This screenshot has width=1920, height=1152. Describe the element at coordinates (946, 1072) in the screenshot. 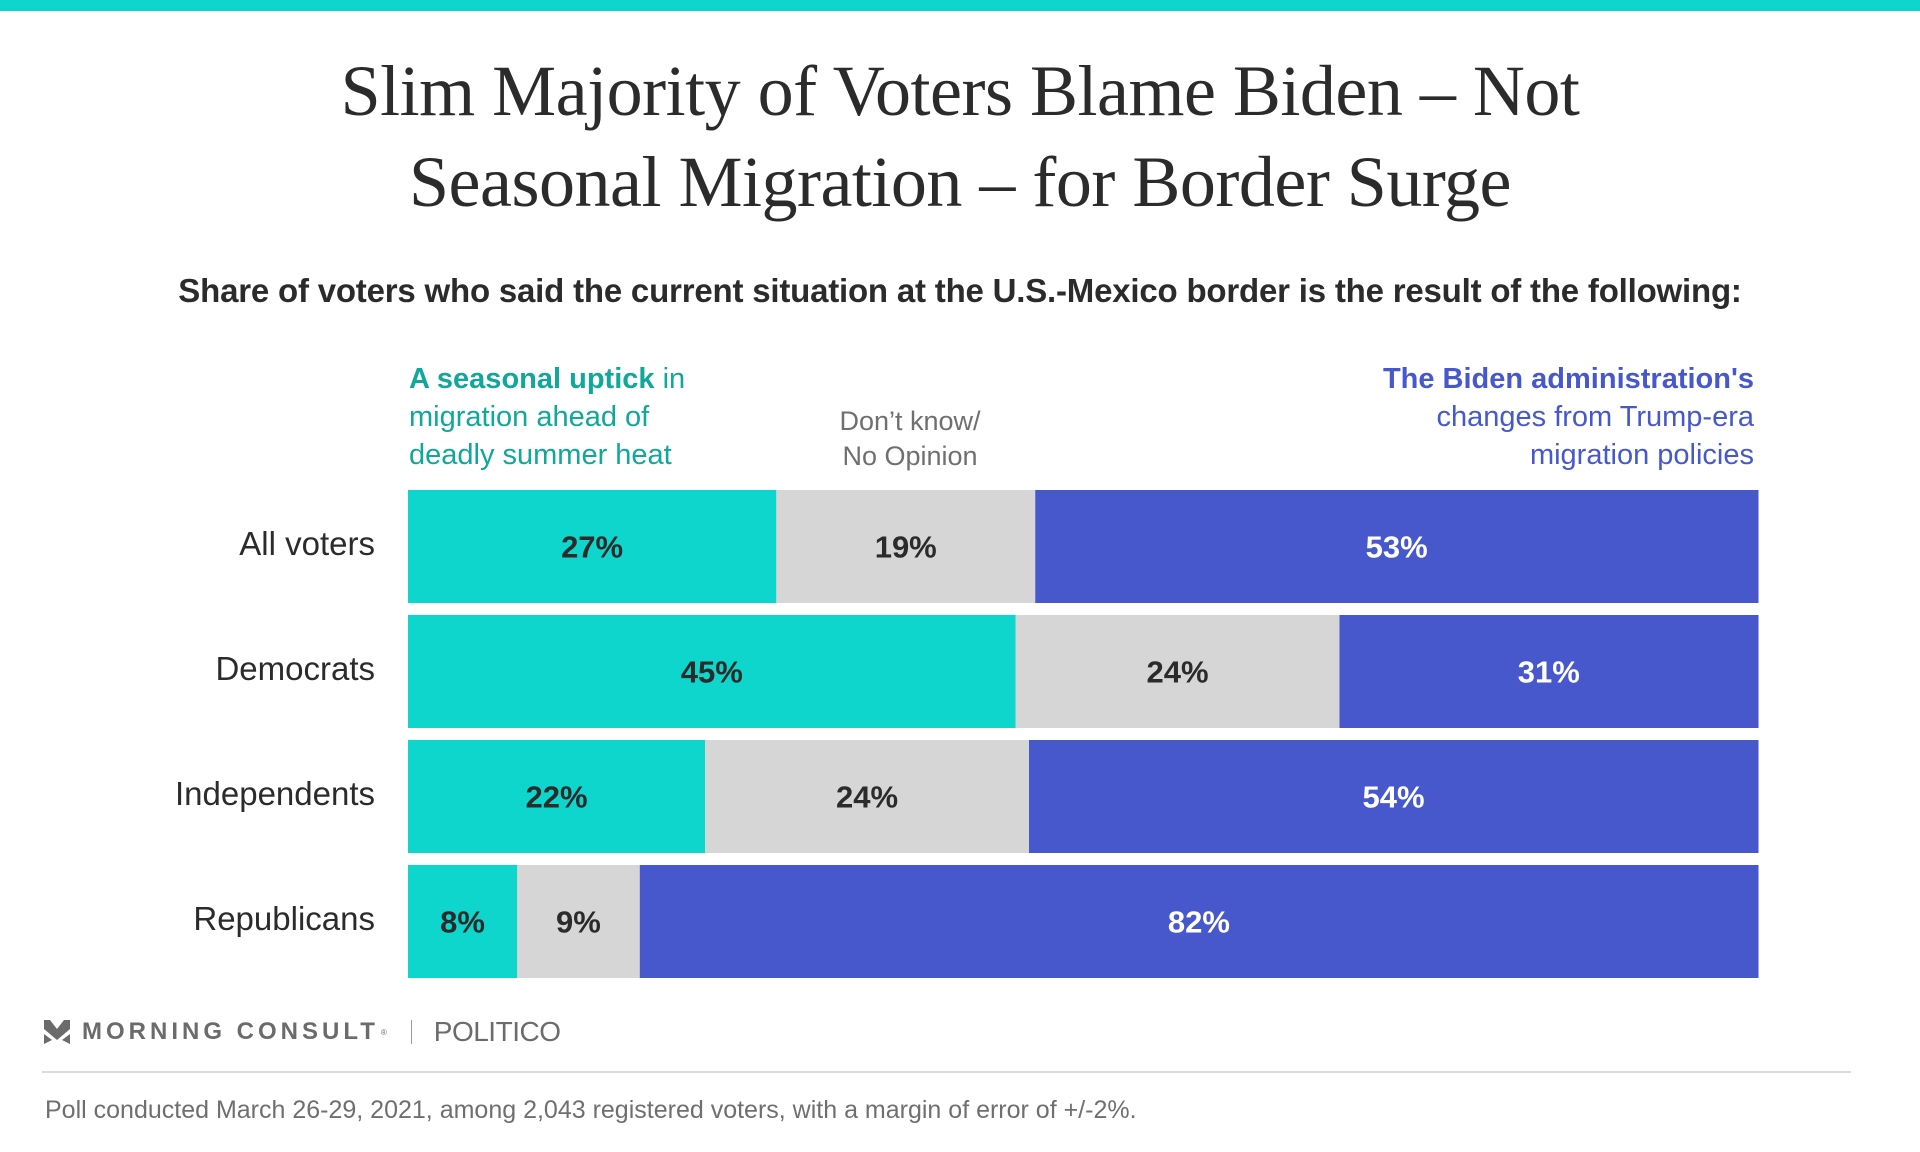

I see `footer-divider` at that location.